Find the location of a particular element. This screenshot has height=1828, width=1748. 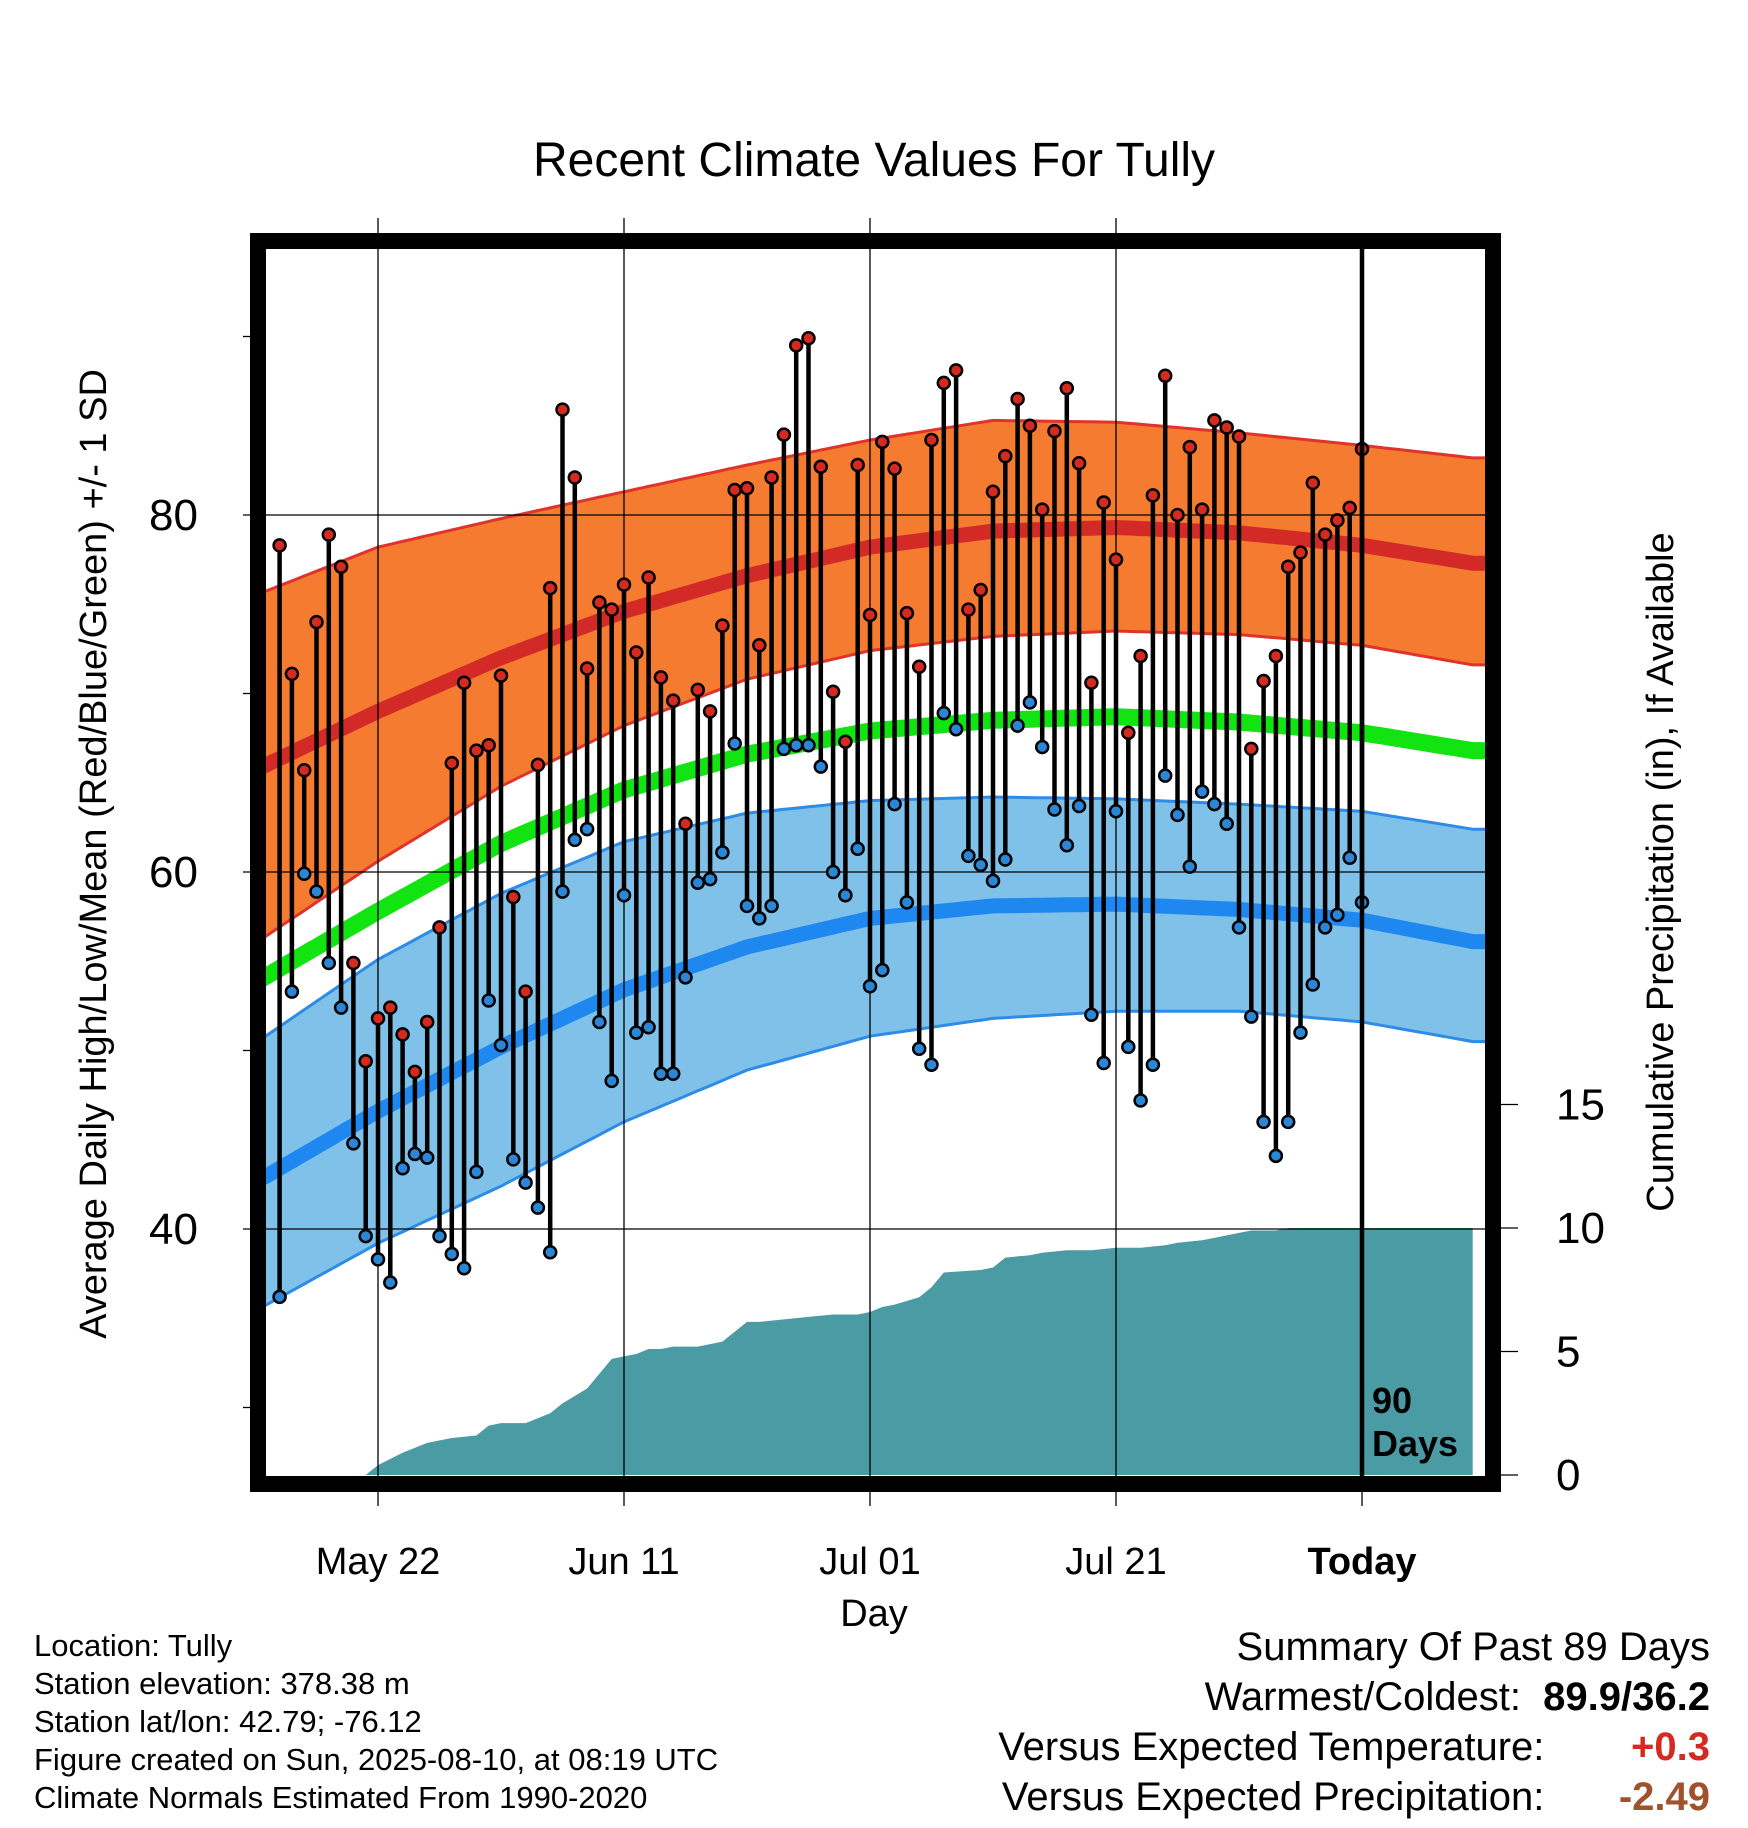

y2-tick-label: 0 is located at coordinates (1568, 1475).